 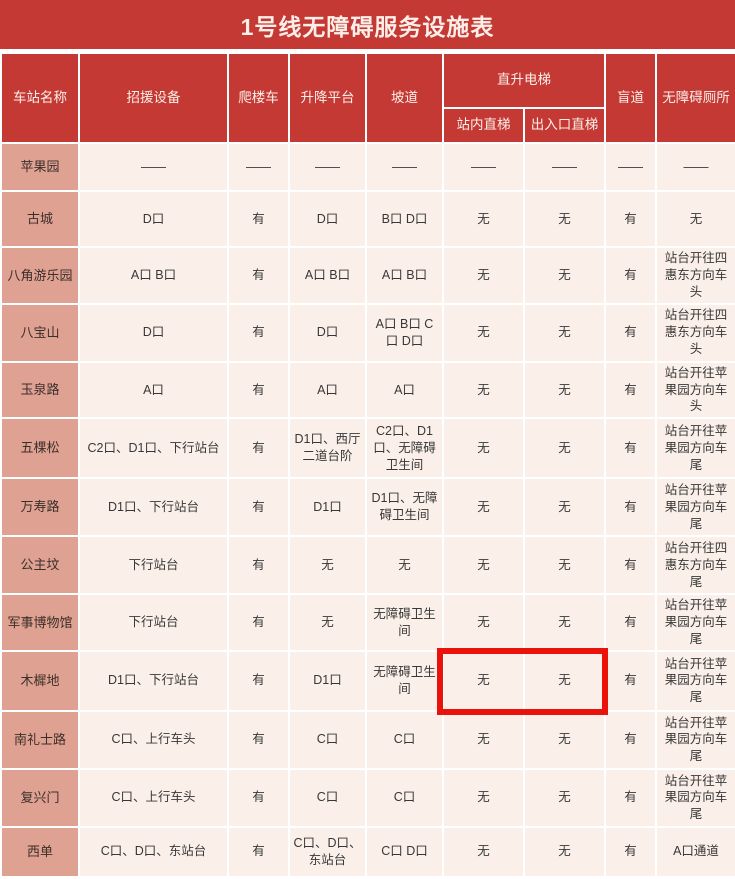 What do you see at coordinates (404, 98) in the screenshot?
I see `column-header-ramp: 坡道` at bounding box center [404, 98].